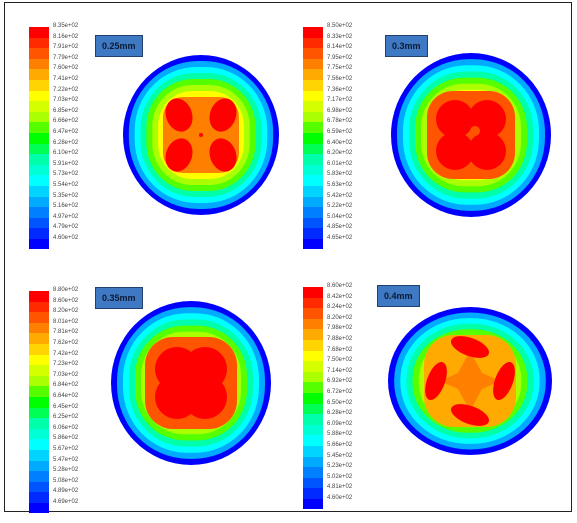  What do you see at coordinates (340, 286) in the screenshot?
I see `color-bar-tick-label: 8.60e+02` at bounding box center [340, 286].